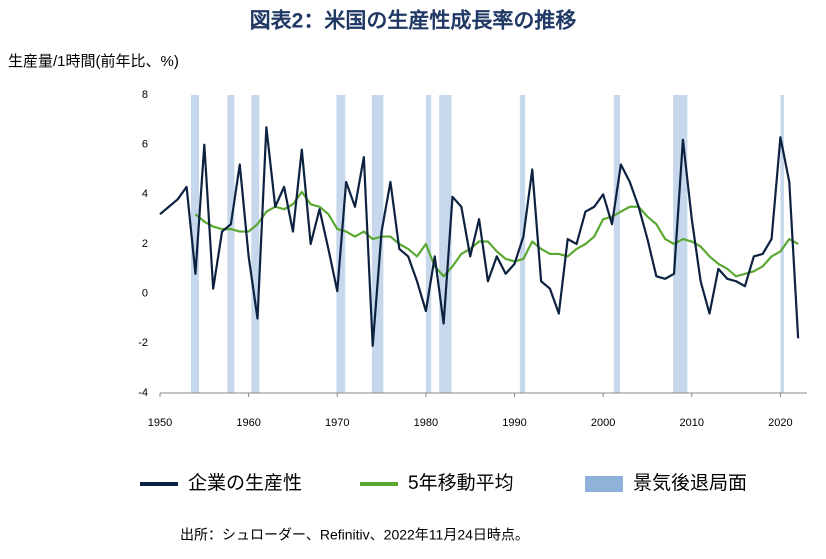 Image resolution: width=826 pixels, height=559 pixels. What do you see at coordinates (145, 294) in the screenshot?
I see `y-tick-label: 0` at bounding box center [145, 294].